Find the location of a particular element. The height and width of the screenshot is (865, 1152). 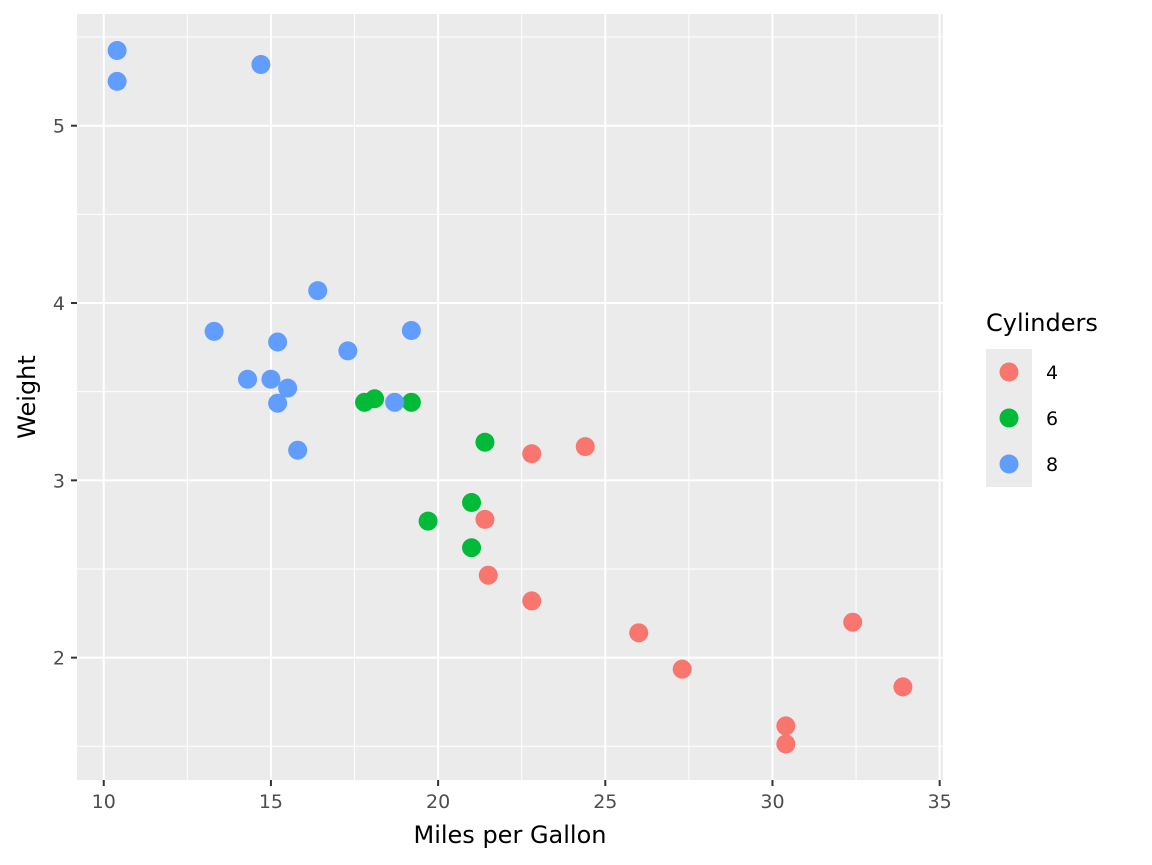

y-tick-label: 5 is located at coordinates (59, 127).